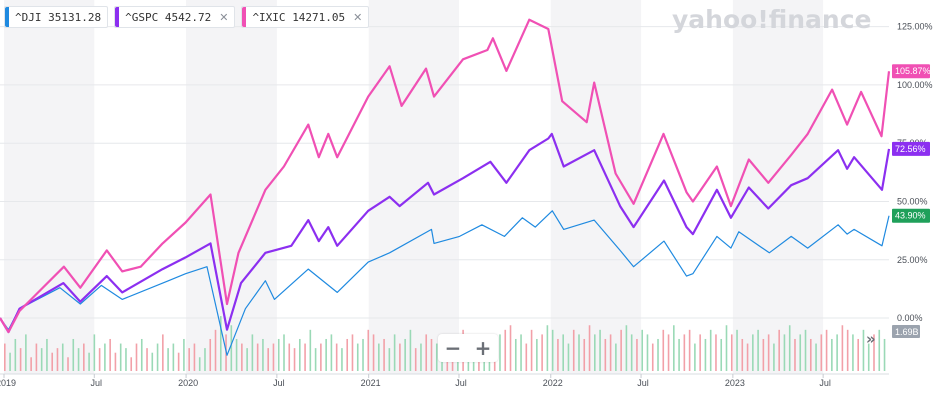 The width and height of the screenshot is (933, 402). What do you see at coordinates (912, 260) in the screenshot?
I see `y-tick-label: 25.00%` at bounding box center [912, 260].